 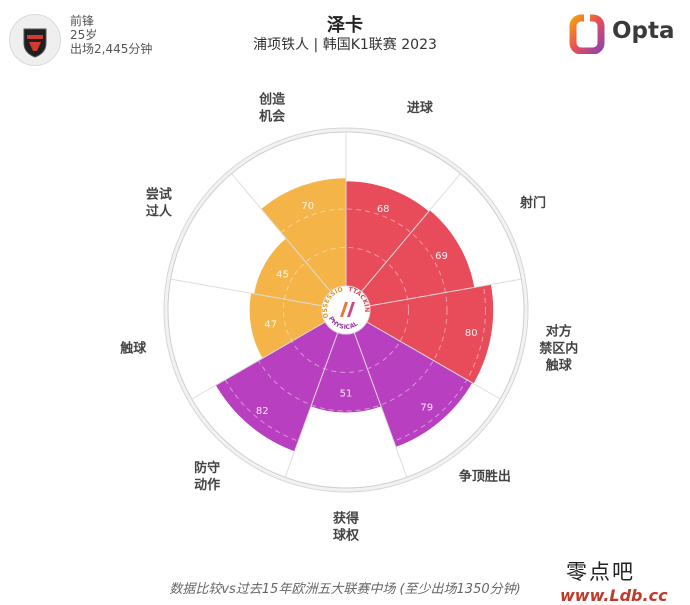 I want to click on category-label-5: 获得球权, so click(x=346, y=527).